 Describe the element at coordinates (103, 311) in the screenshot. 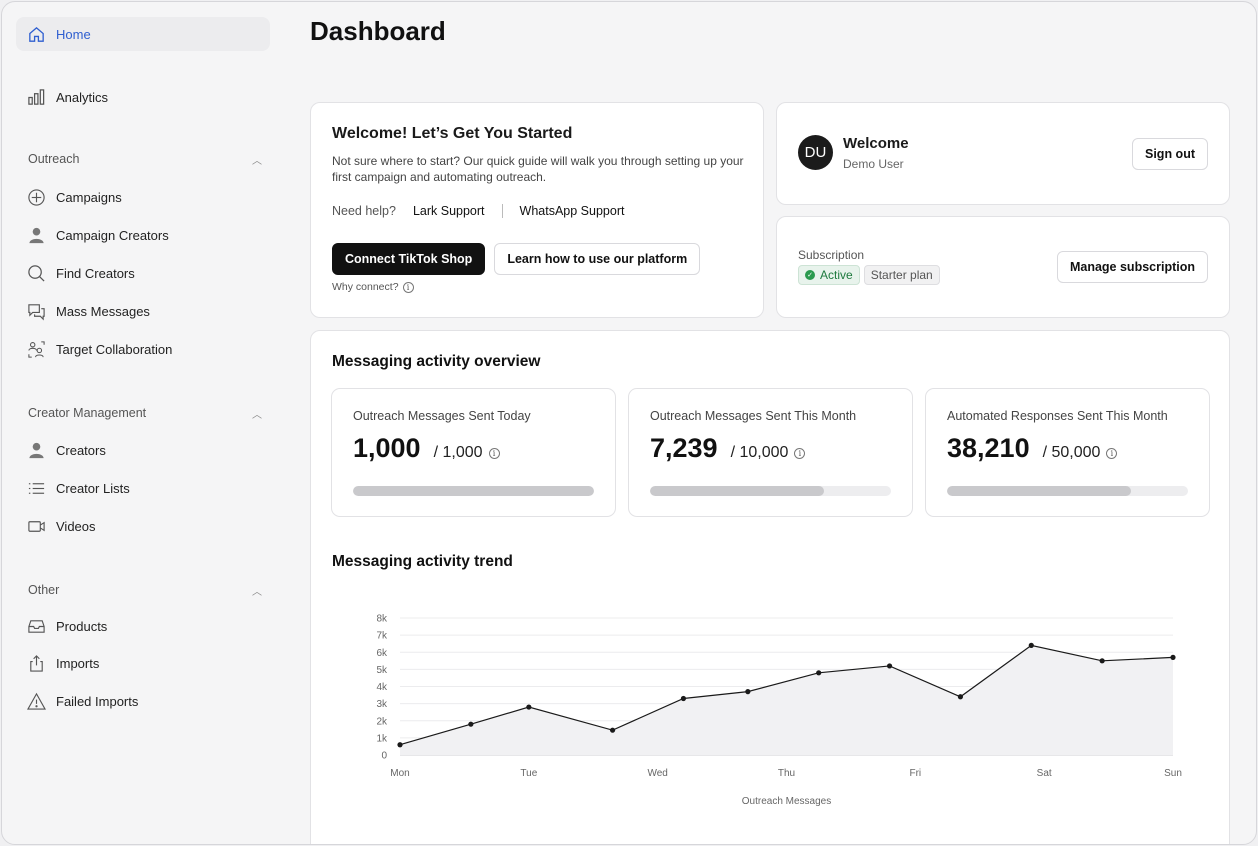

I see `sidebar-item-label: Mass Messages` at that location.